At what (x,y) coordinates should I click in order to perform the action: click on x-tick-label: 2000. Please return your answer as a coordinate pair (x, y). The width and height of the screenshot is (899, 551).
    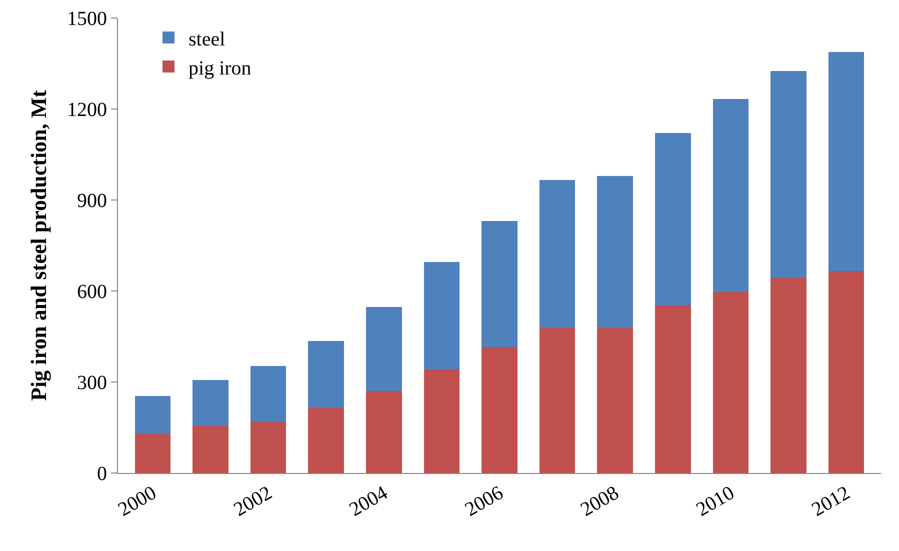
    Looking at the image, I should click on (137, 501).